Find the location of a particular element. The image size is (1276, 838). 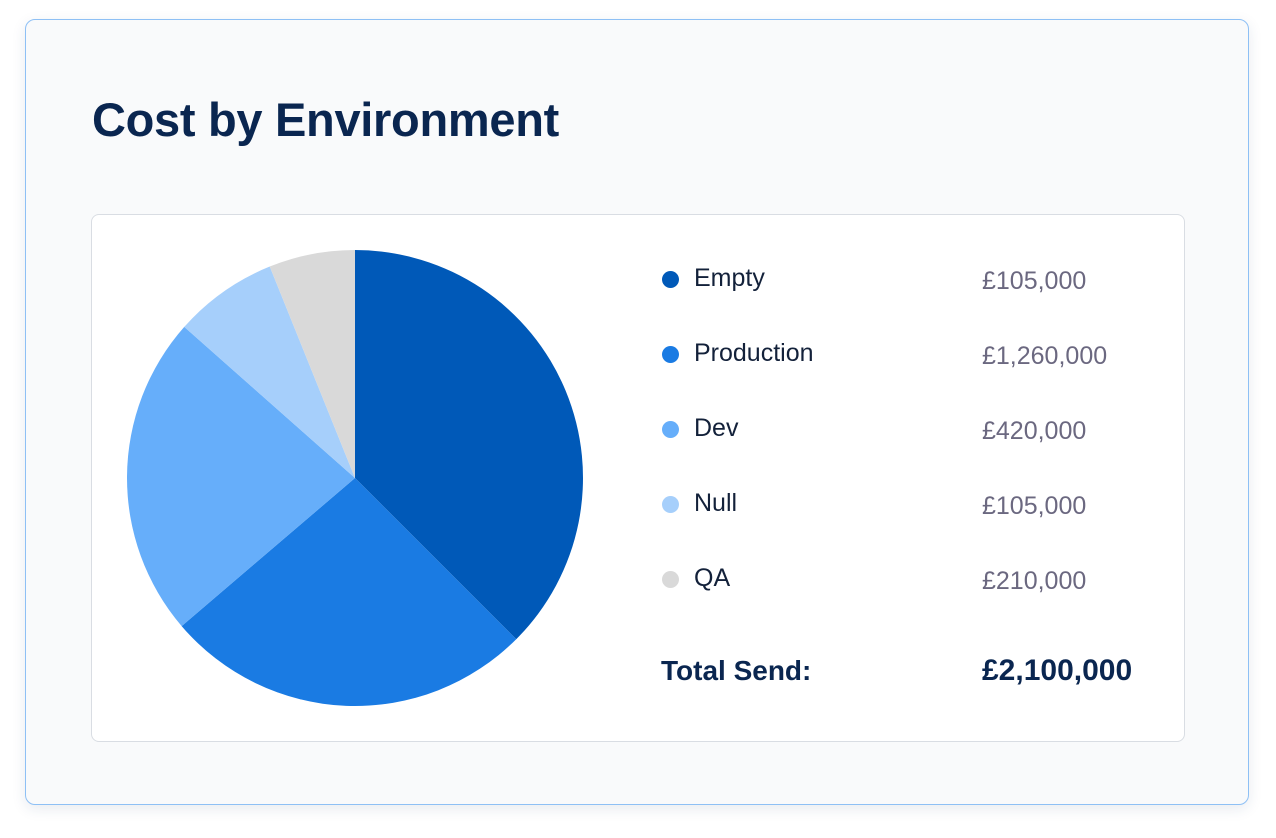

pie-slice-empty is located at coordinates (469, 445).